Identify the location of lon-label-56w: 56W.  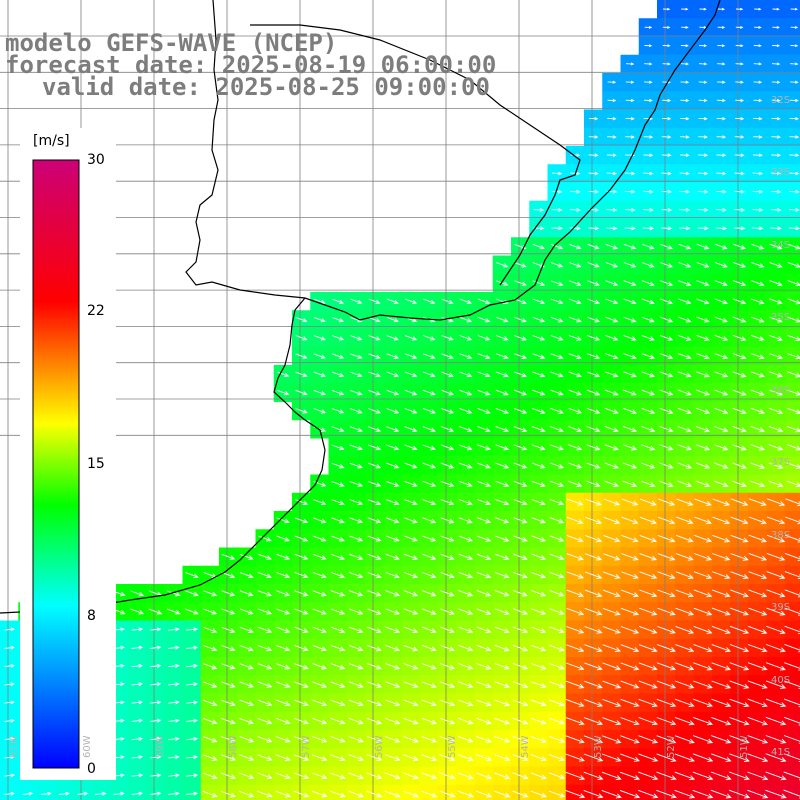
(379, 746).